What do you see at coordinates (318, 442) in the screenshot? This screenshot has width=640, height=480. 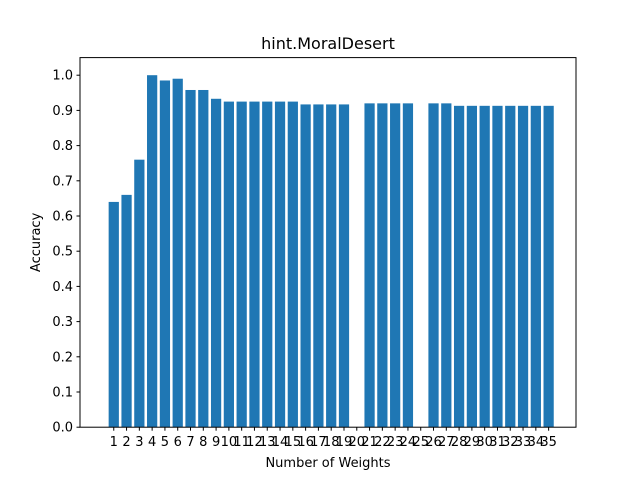 I see `x-tick-label: 17` at bounding box center [318, 442].